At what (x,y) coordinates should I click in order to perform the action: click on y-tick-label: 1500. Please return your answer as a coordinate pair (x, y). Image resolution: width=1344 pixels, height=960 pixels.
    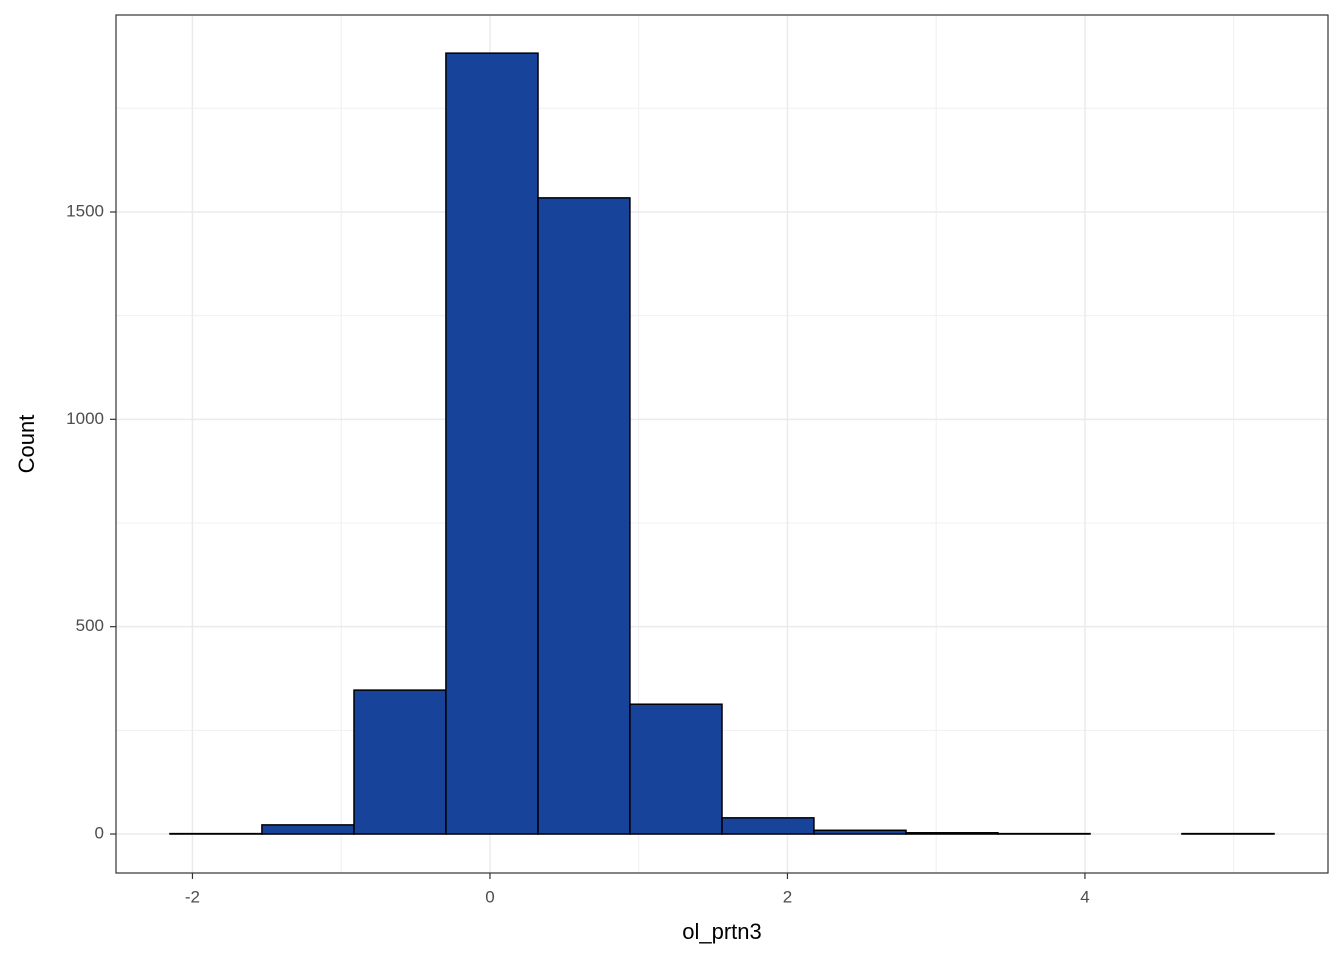
    Looking at the image, I should click on (85, 210).